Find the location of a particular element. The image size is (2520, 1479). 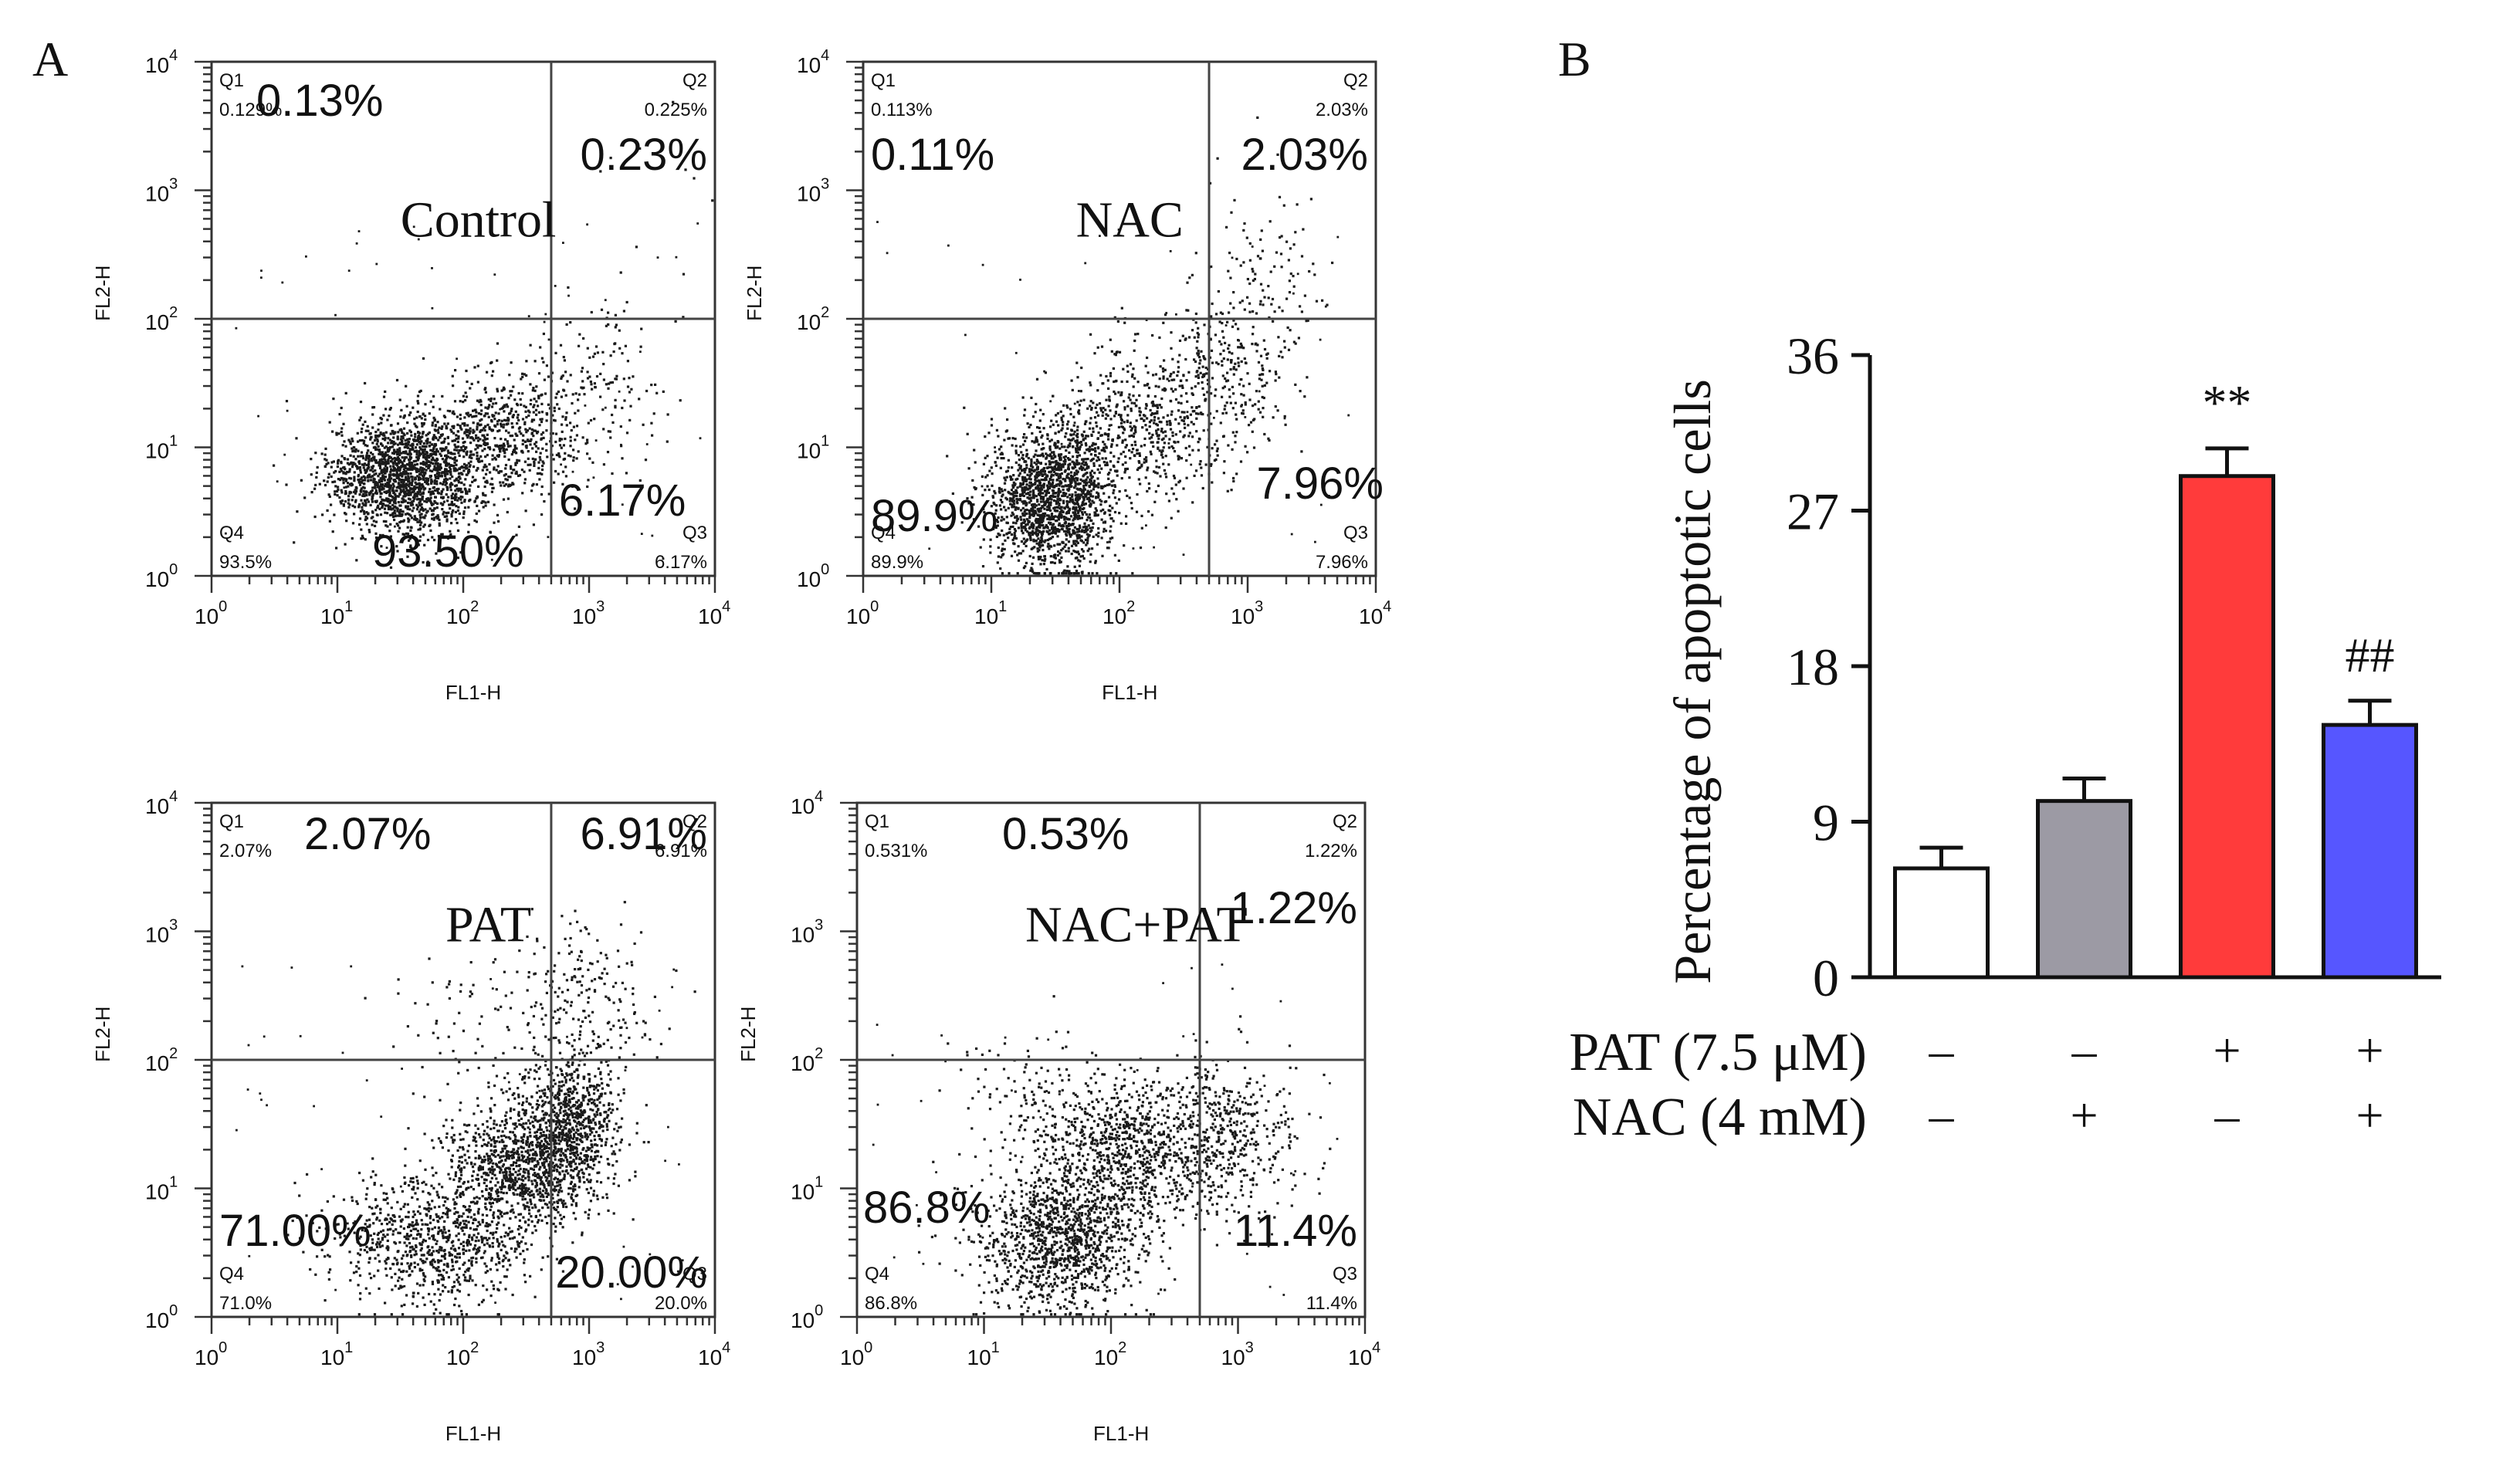

q1-small-value: 0.129% is located at coordinates (250, 110).